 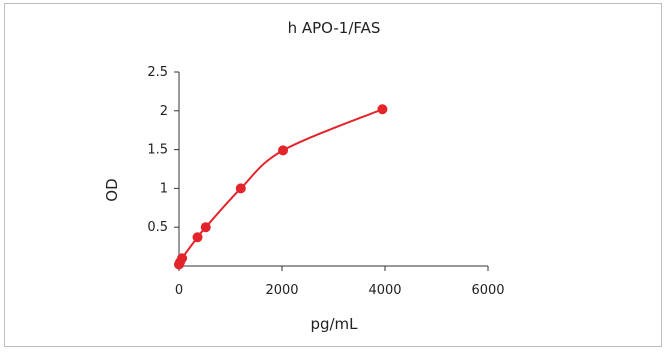 What do you see at coordinates (157, 72) in the screenshot?
I see `y-tick-label: 2.5` at bounding box center [157, 72].